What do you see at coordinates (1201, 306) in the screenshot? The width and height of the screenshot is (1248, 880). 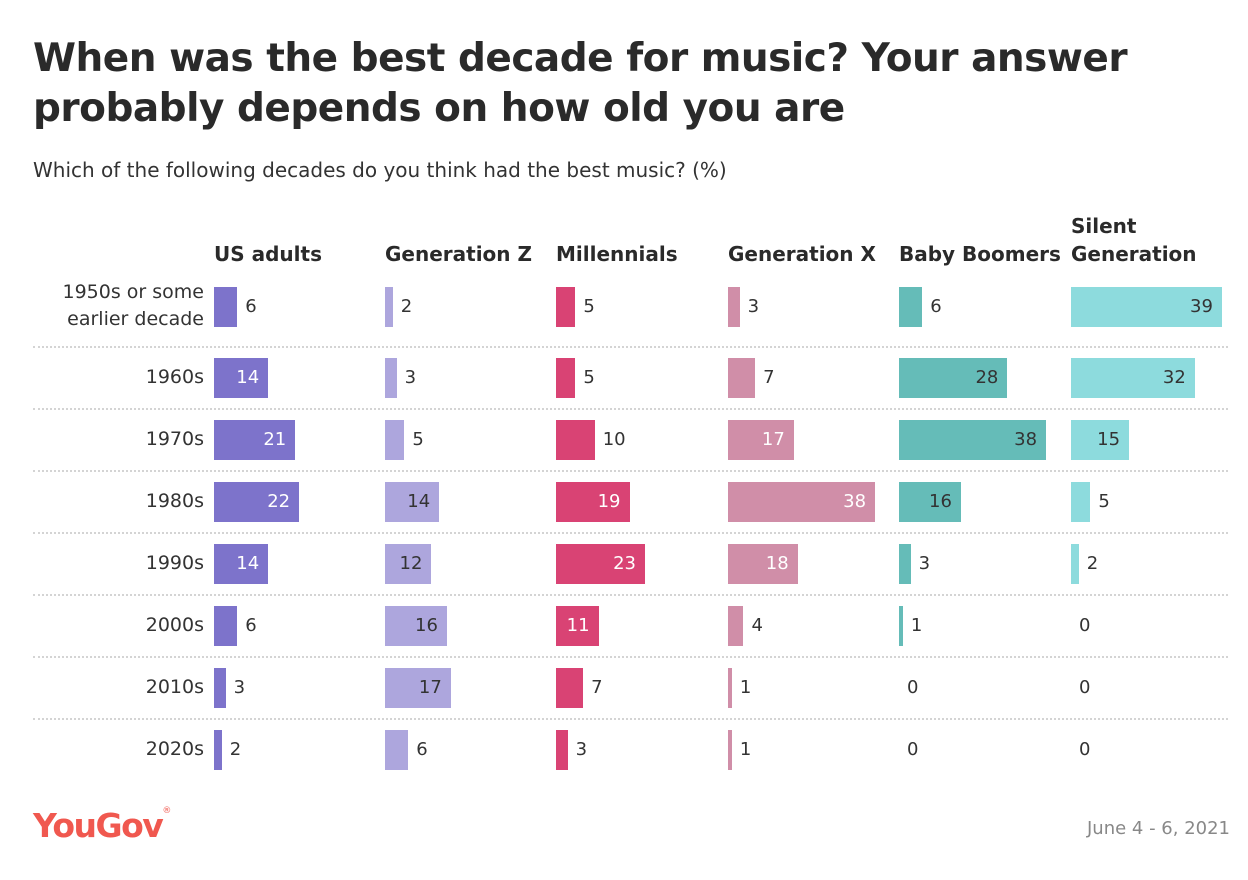 I see `data-label: 39` at bounding box center [1201, 306].